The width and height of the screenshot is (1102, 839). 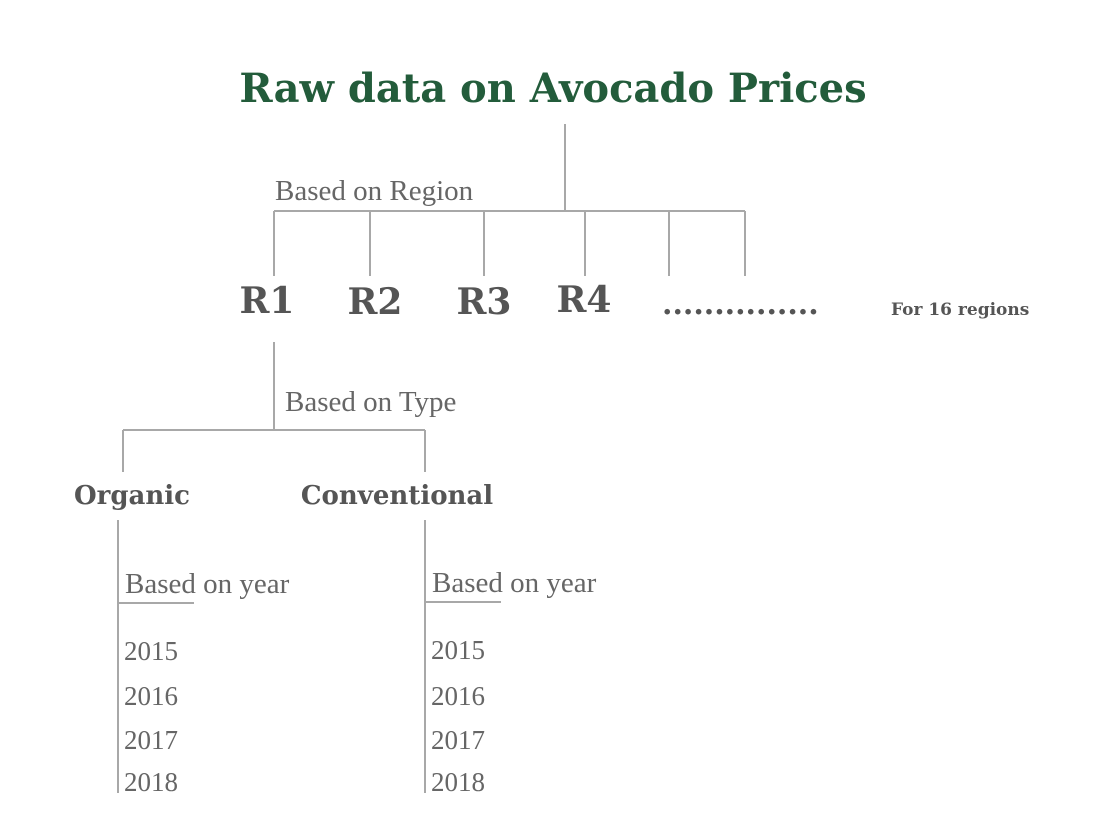 I want to click on region-edge-label: Based on Region, so click(x=374, y=191).